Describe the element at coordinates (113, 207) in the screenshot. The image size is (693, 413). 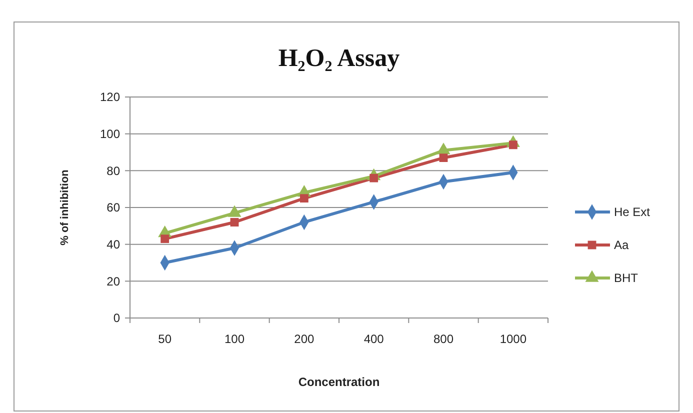
I see `y-tick-label: 60` at that location.